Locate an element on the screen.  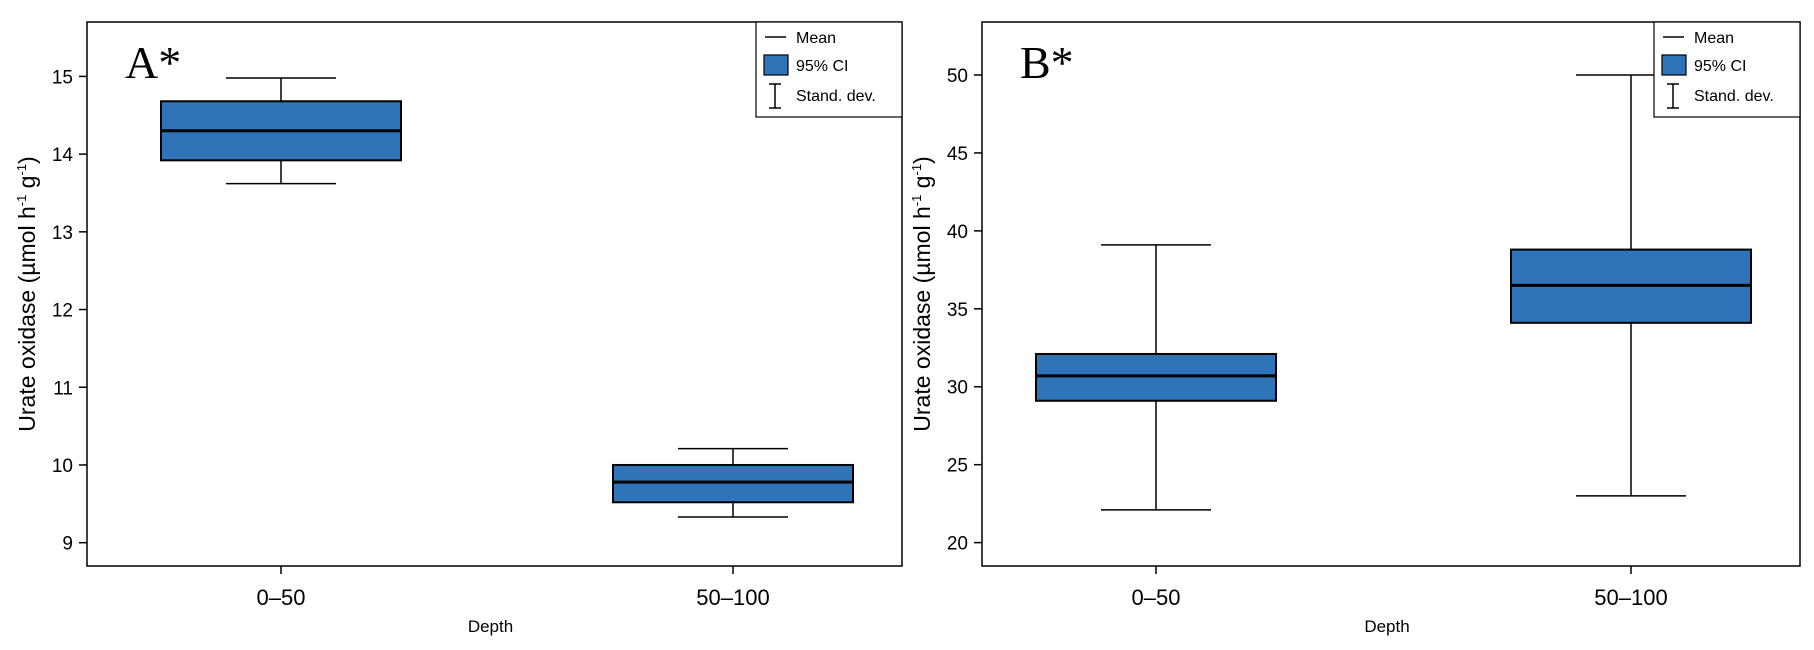
y-tick-label: 11 is located at coordinates (63, 388).